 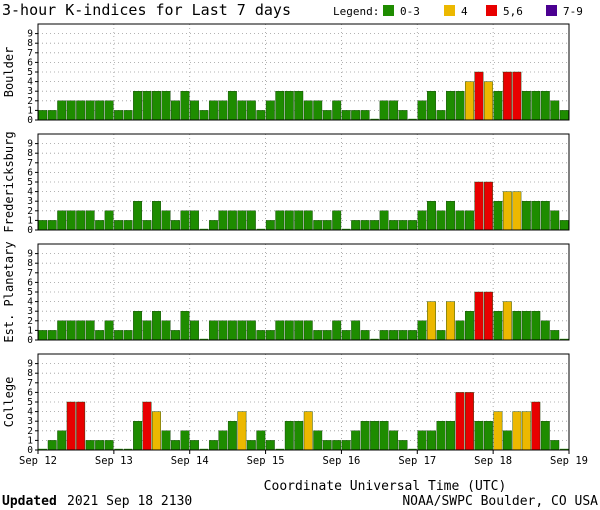 What do you see at coordinates (569, 461) in the screenshot?
I see `x-tick-label: Sep 19` at bounding box center [569, 461].